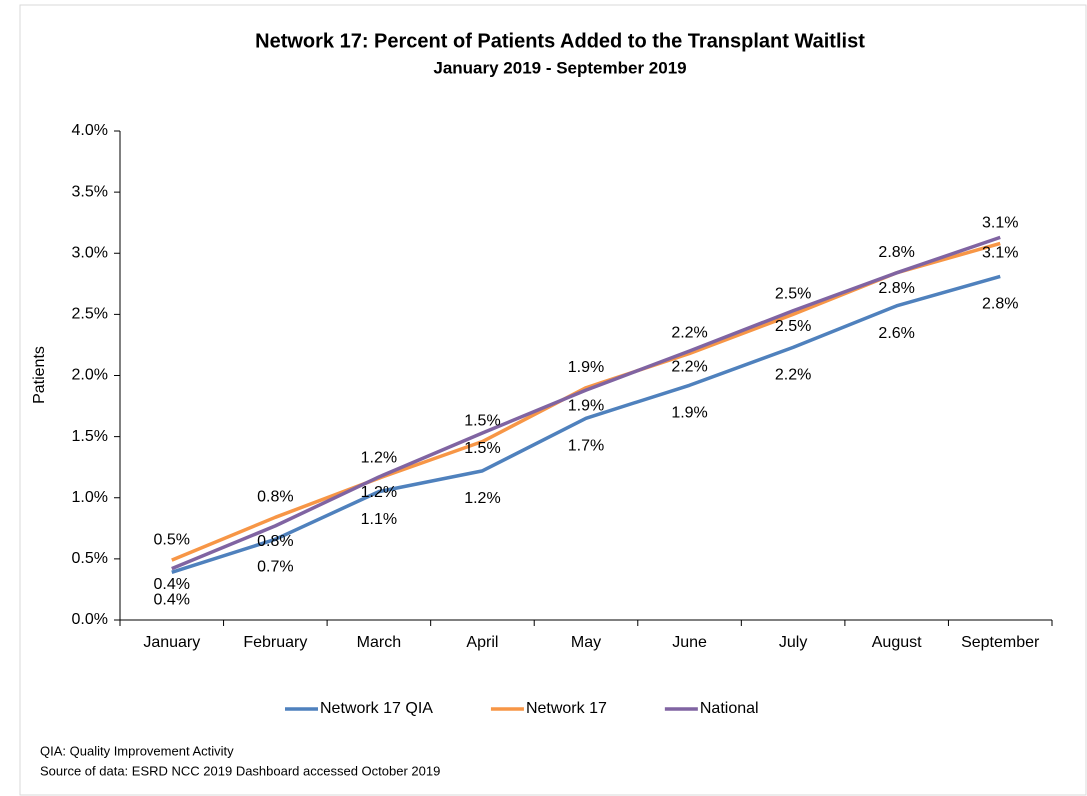  Describe the element at coordinates (137, 750) in the screenshot. I see `footnote: QIA: Quality Improvement Activity` at that location.